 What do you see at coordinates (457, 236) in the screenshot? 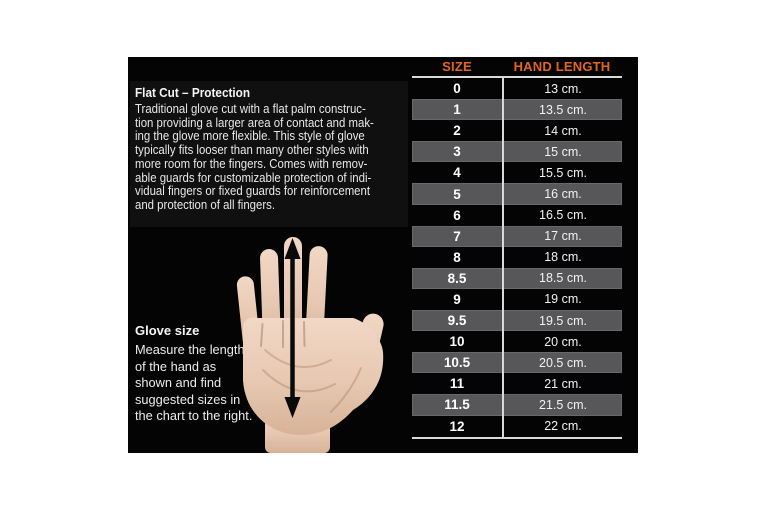
I see `size-cell: 7` at bounding box center [457, 236].